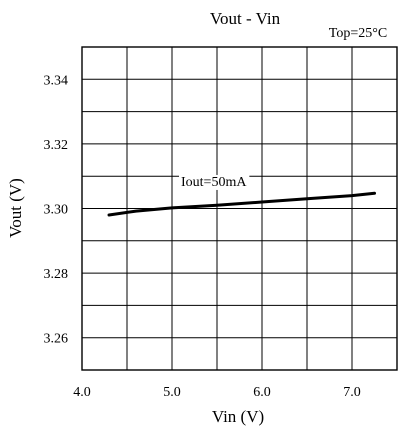 The image size is (401, 430). I want to click on x-tick-label: 7.0, so click(352, 392).